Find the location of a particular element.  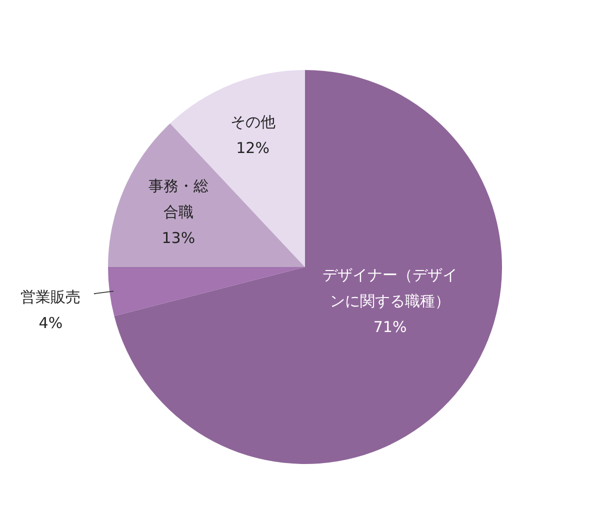

slice-label: 事務・総合職 is located at coordinates (178, 200).